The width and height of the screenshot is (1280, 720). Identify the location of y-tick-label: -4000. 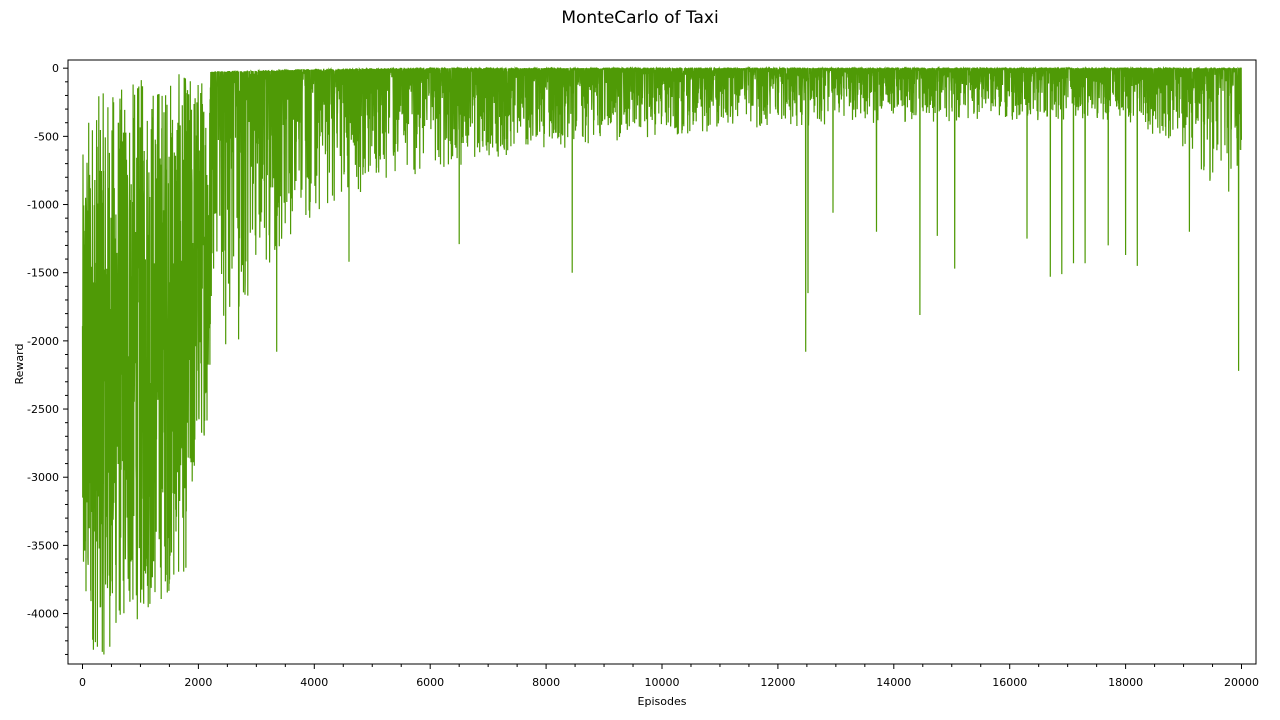
(43, 614).